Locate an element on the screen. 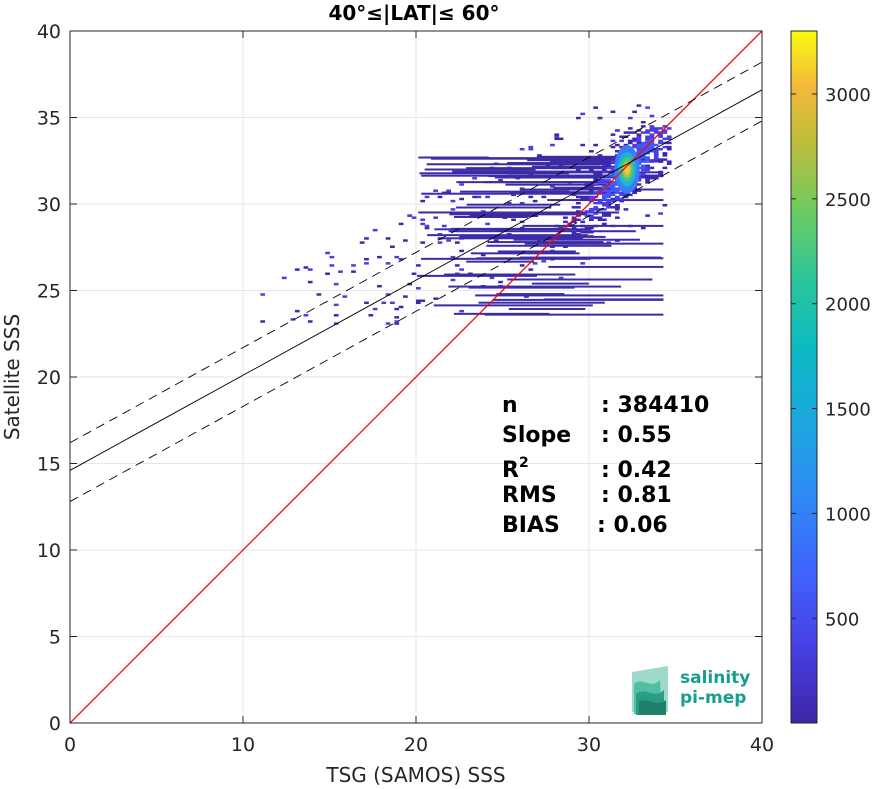  y-axis-title: Satellite SSS is located at coordinates (12, 377).